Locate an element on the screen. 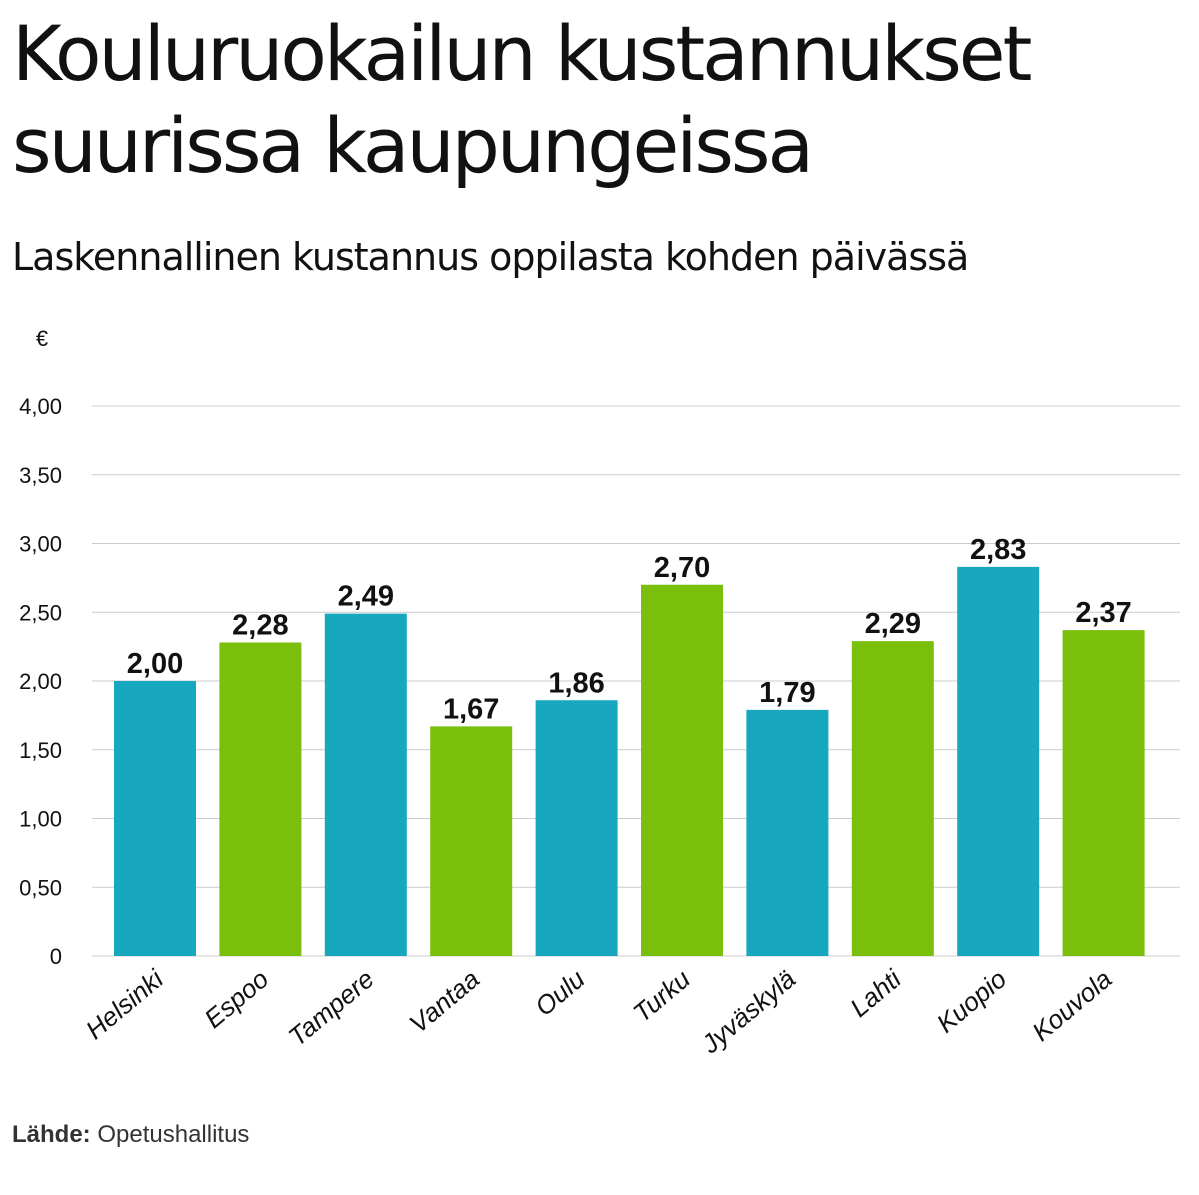 This screenshot has width=1199, height=1195. x-tick-label: Lahti is located at coordinates (875, 993).